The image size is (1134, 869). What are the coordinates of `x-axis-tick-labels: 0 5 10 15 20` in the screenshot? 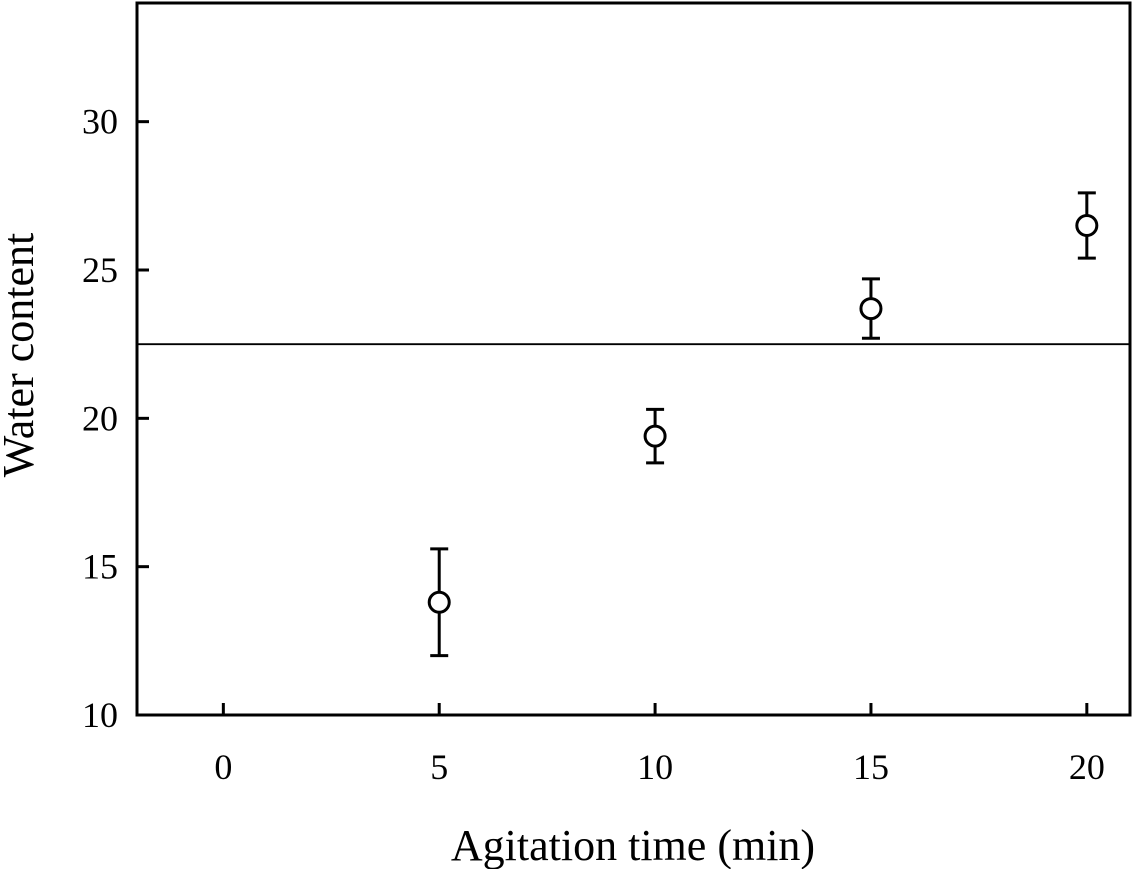 It's located at (659, 767).